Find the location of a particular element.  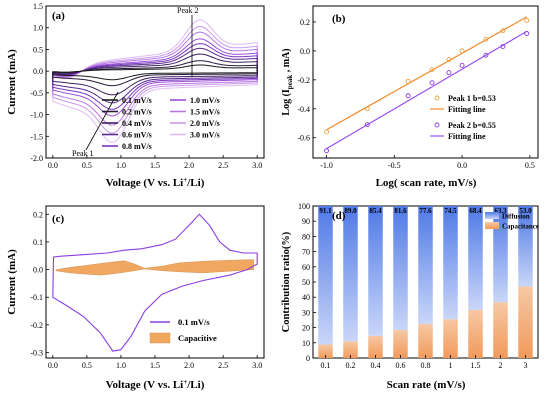

x-axis-label: Voltage (V vs. Li+/Li) is located at coordinates (155, 182).